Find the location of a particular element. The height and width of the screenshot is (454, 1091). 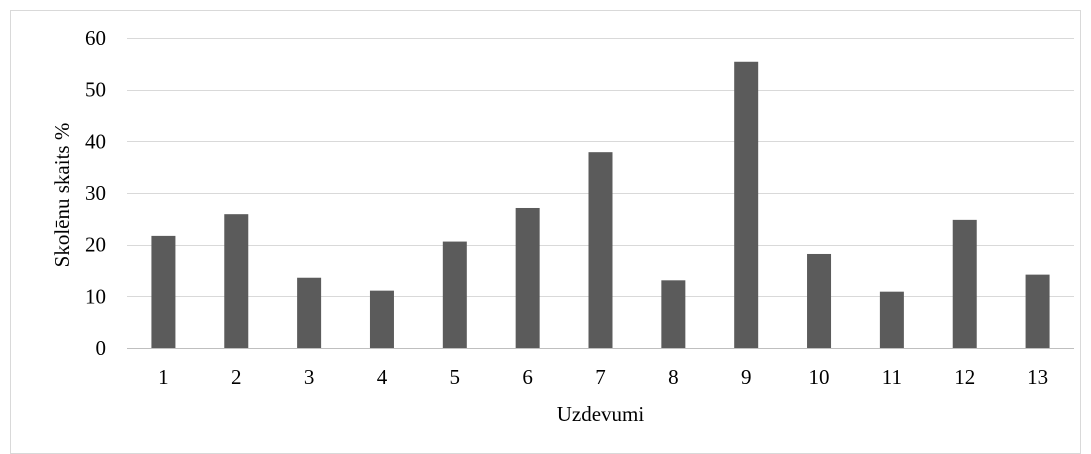

y-tick-label: 60 is located at coordinates (95, 38).